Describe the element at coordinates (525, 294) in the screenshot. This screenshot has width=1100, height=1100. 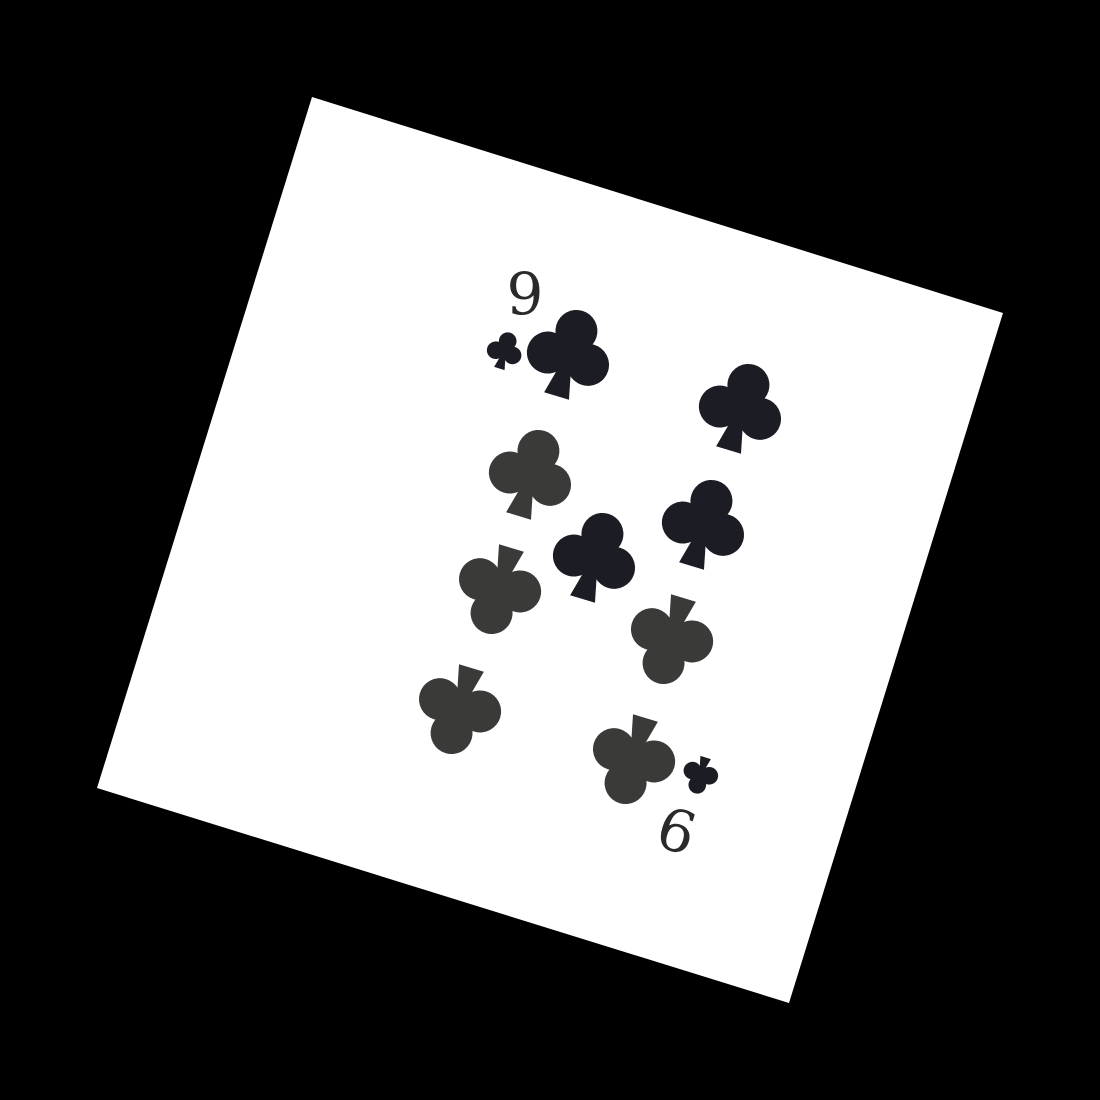
I see `rank-label-top: 9` at that location.